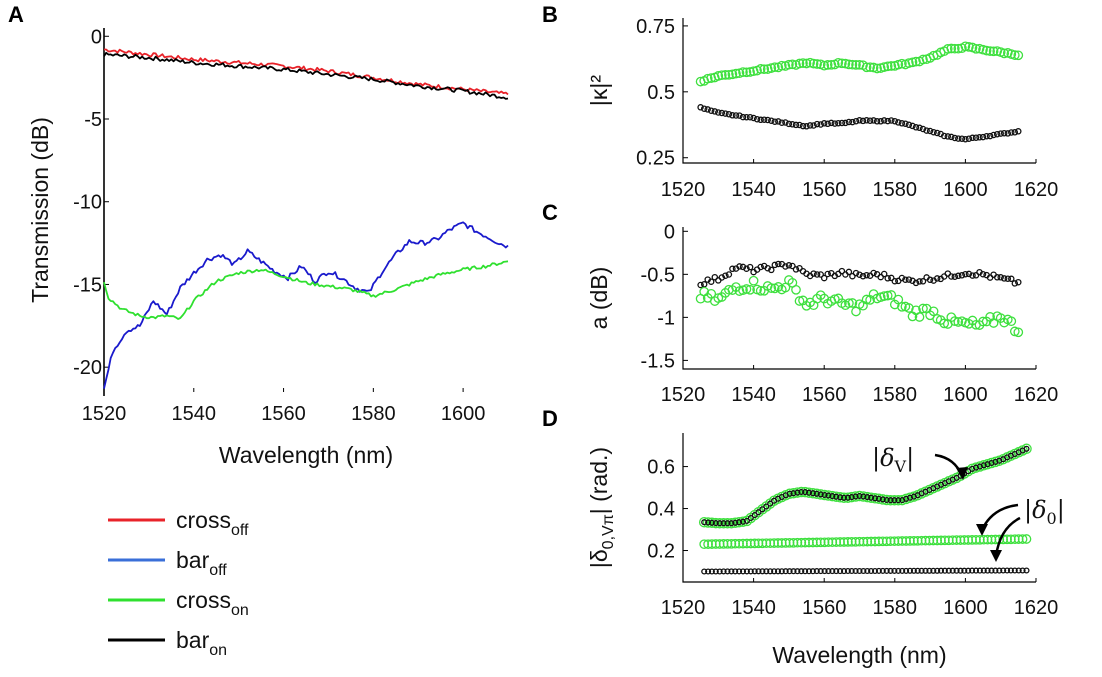 The width and height of the screenshot is (1102, 677). Describe the element at coordinates (661, 93) in the screenshot. I see `chart-b-ytick-label: 0.5` at that location.